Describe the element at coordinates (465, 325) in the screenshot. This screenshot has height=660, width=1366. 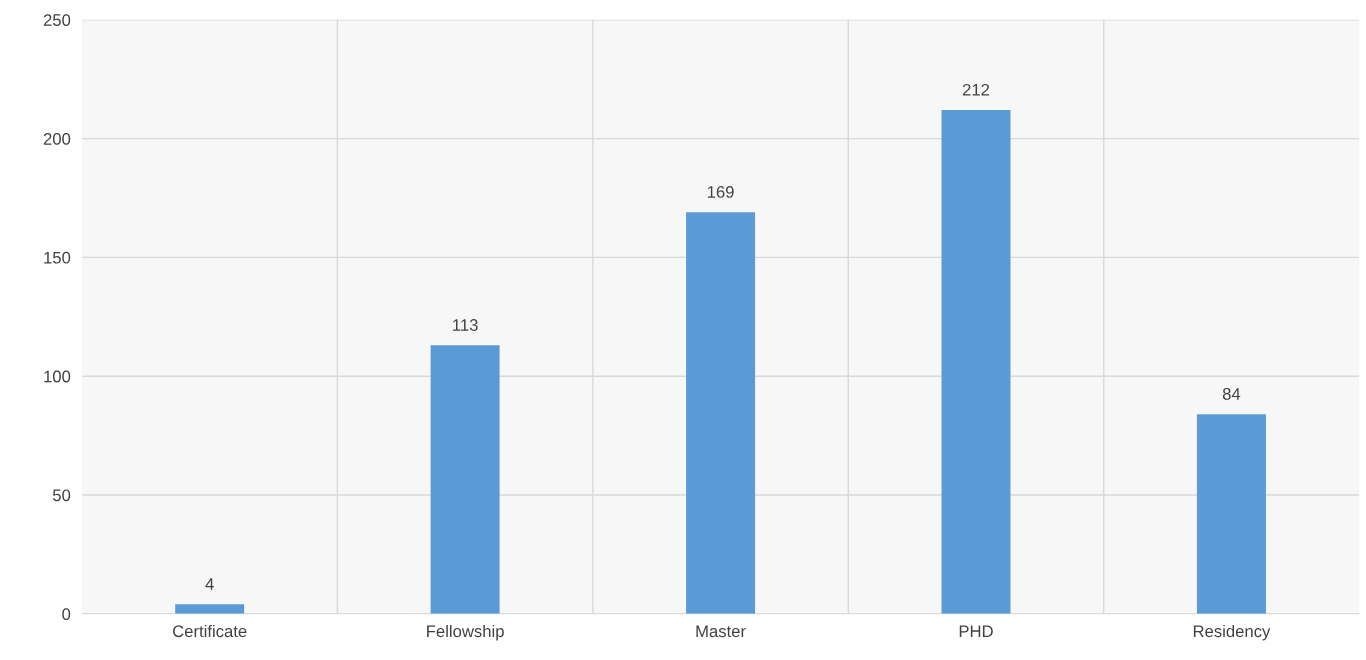
I see `data-label: 113` at that location.